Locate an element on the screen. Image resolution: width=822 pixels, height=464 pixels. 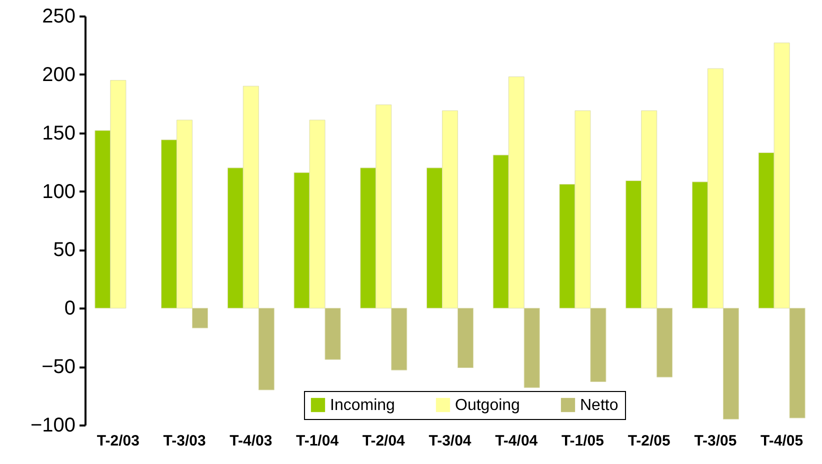
x-tick-label: T-4/04 is located at coordinates (516, 441).